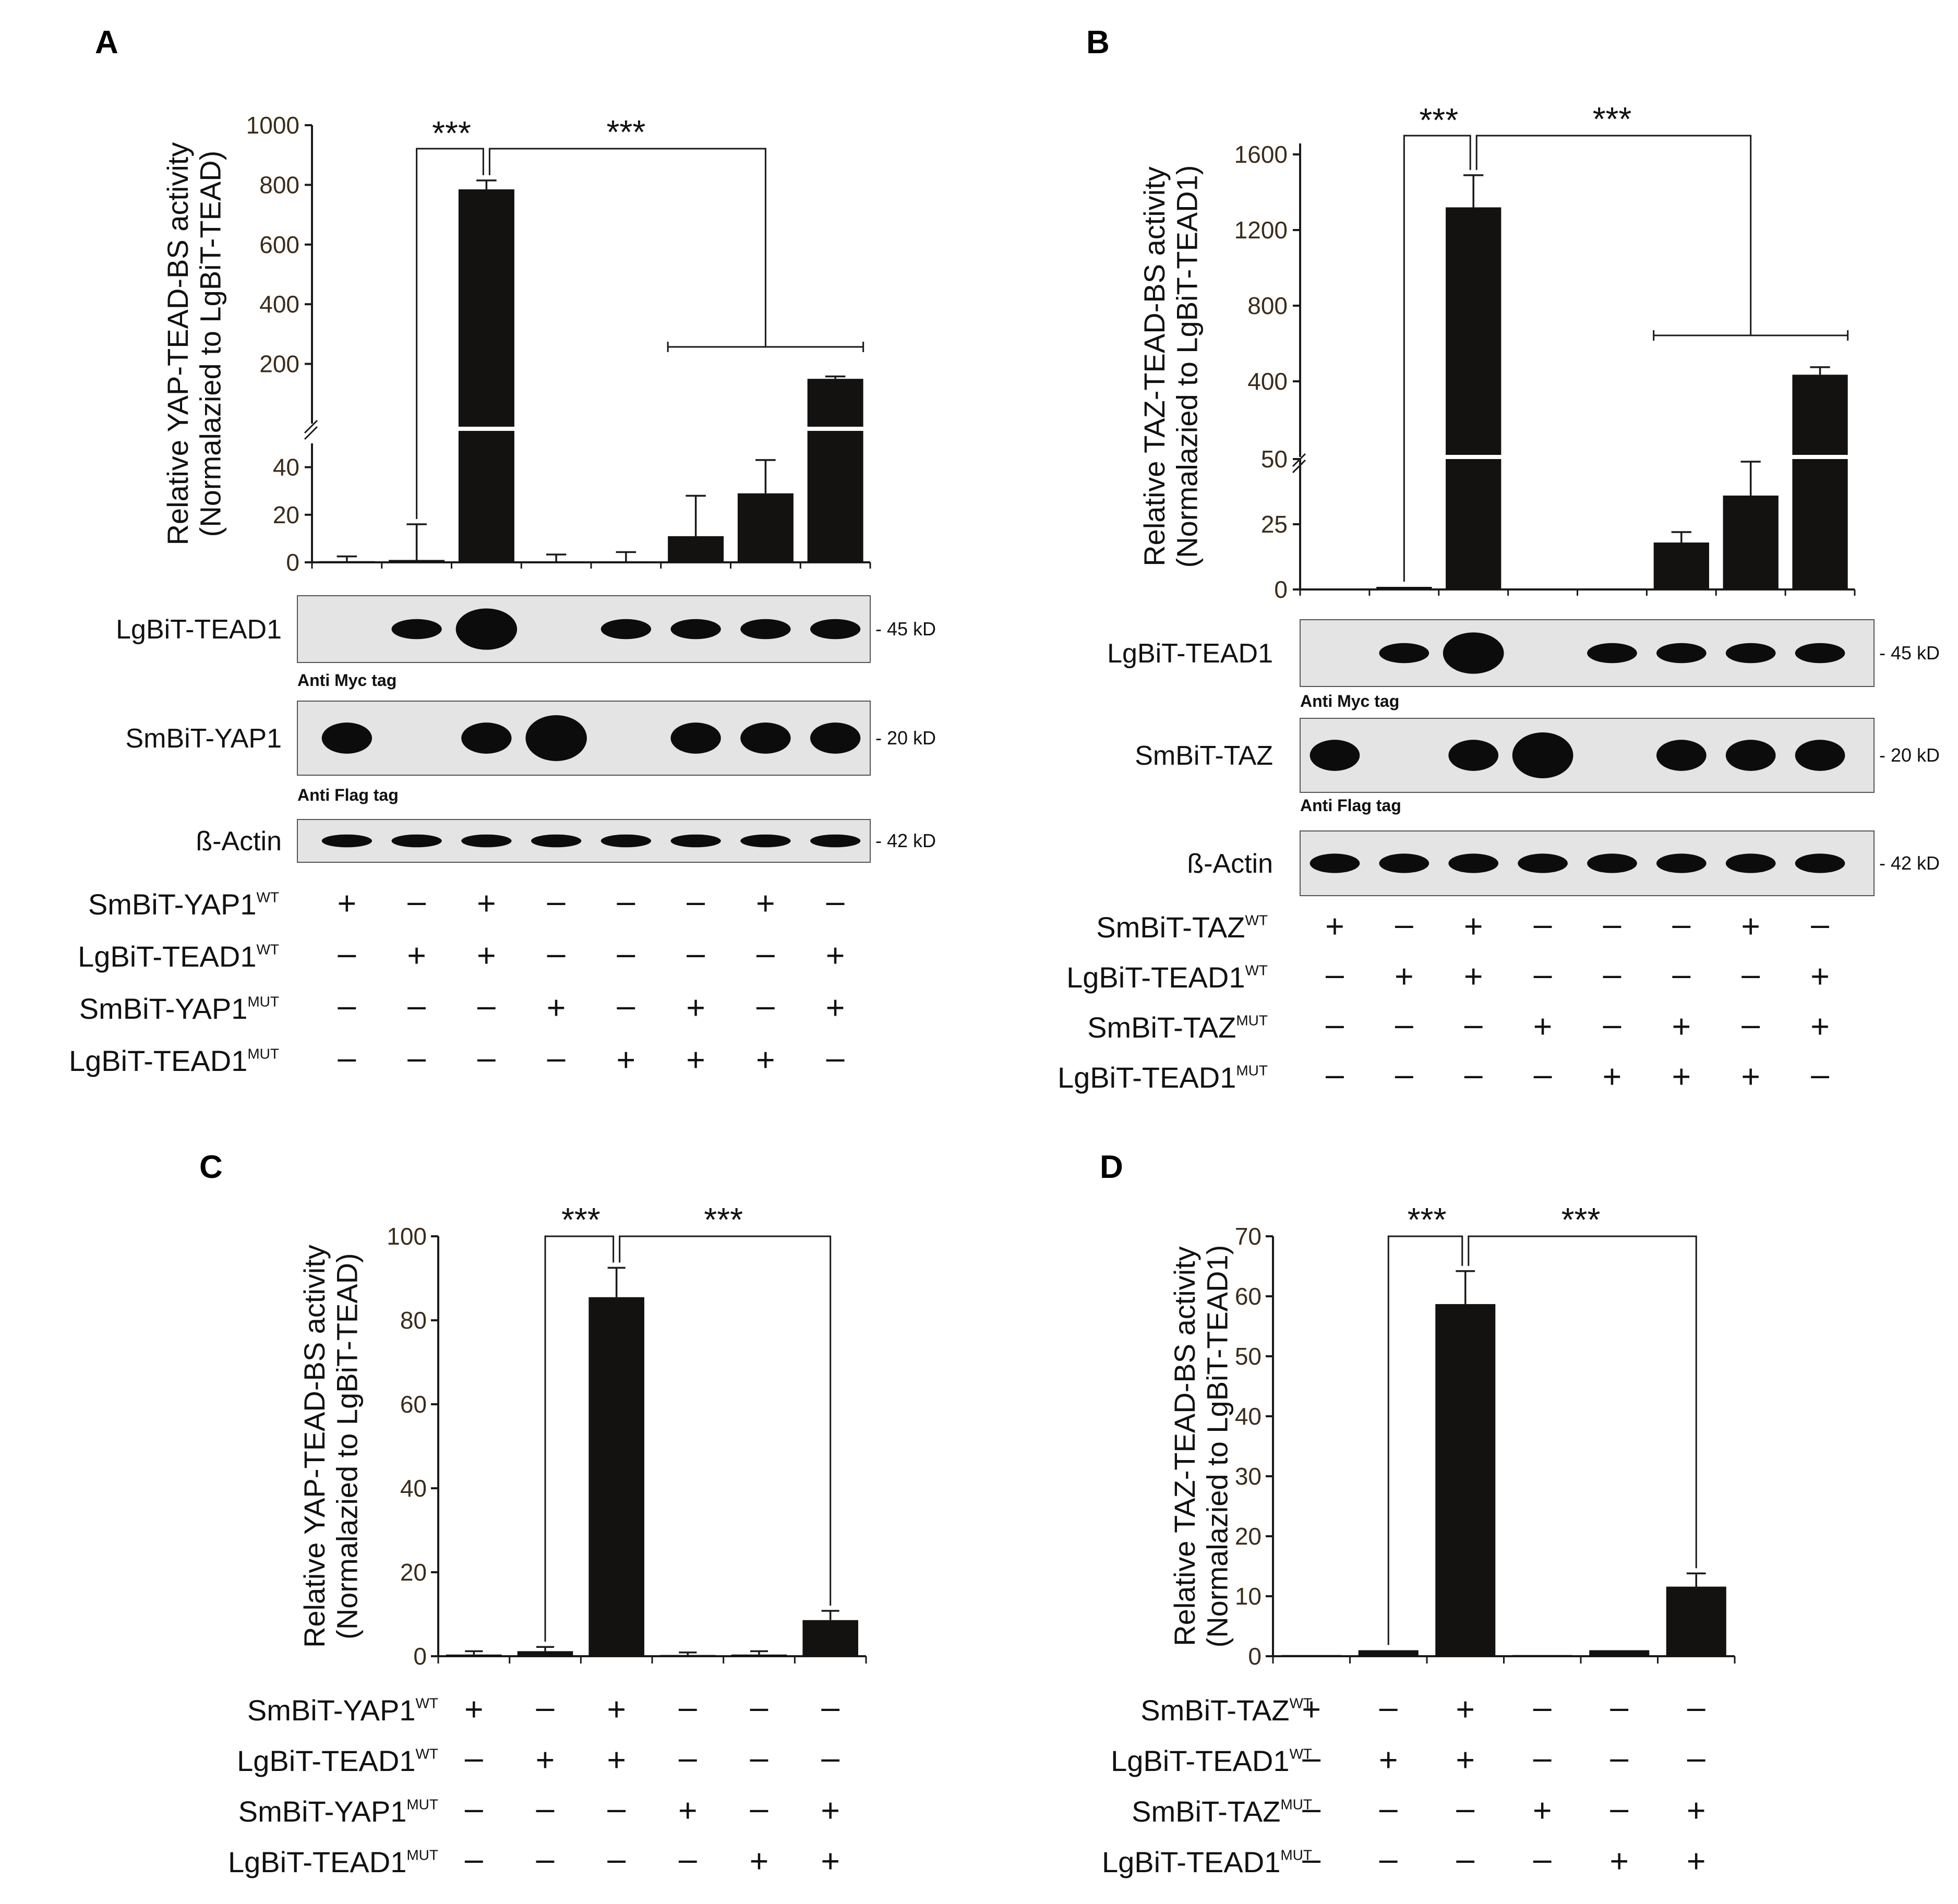 This screenshot has height=1904, width=1958. Describe the element at coordinates (1249, 1236) in the screenshot. I see `y-tick-label: 70` at that location.